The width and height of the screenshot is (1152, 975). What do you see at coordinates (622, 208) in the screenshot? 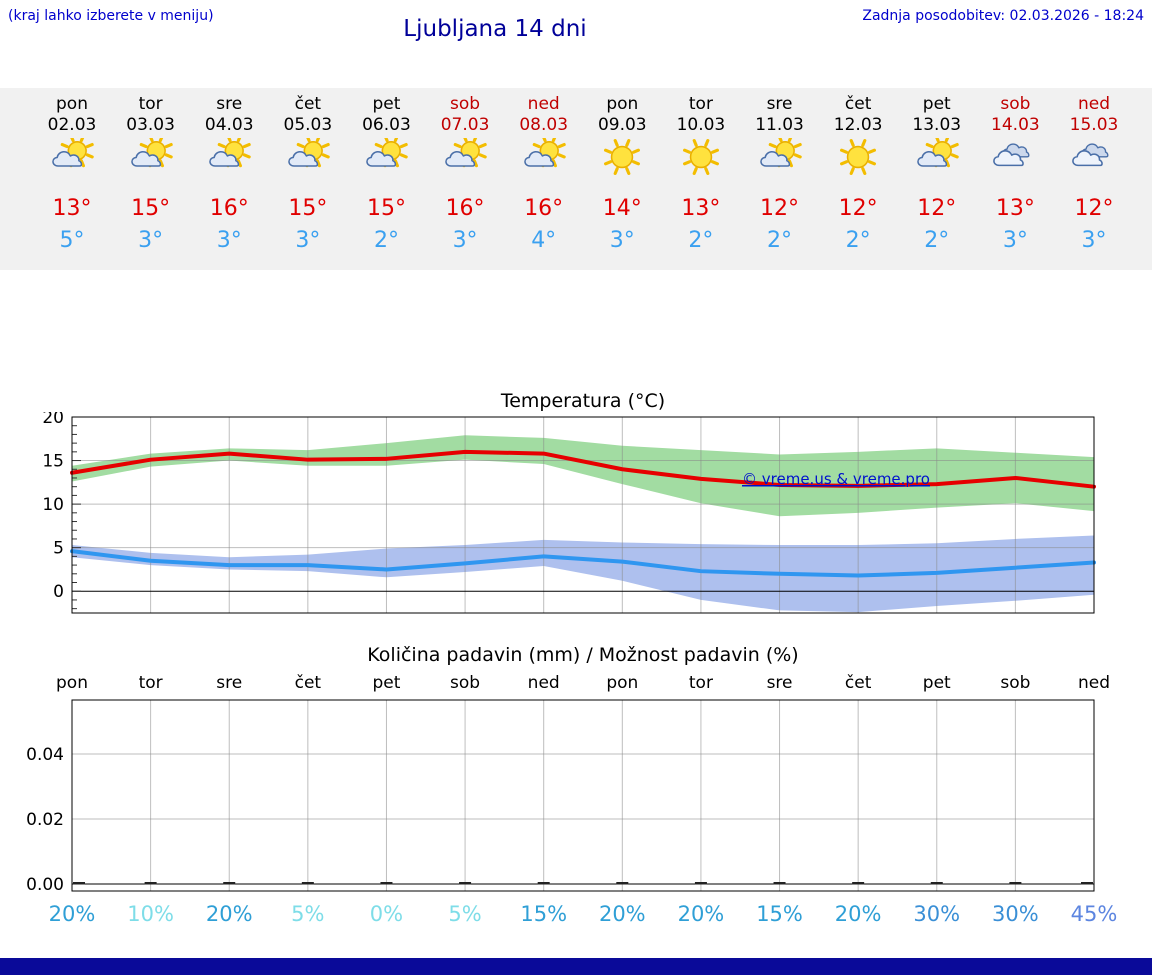
I see `day-high-temp: 14°` at bounding box center [622, 208].